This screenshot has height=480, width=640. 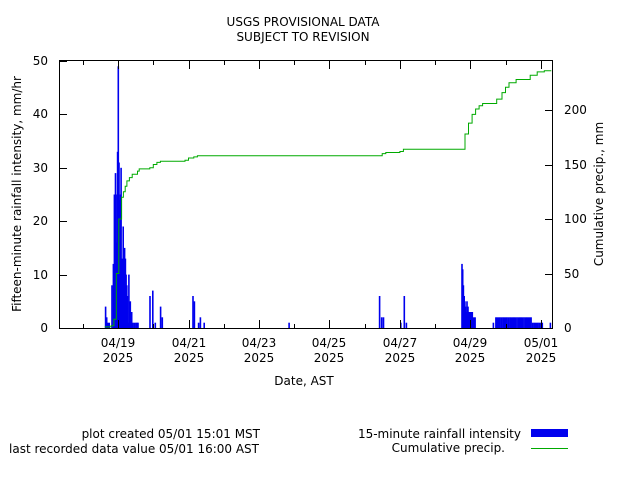 I want to click on x-axis-label: Date, AST, so click(x=304, y=381).